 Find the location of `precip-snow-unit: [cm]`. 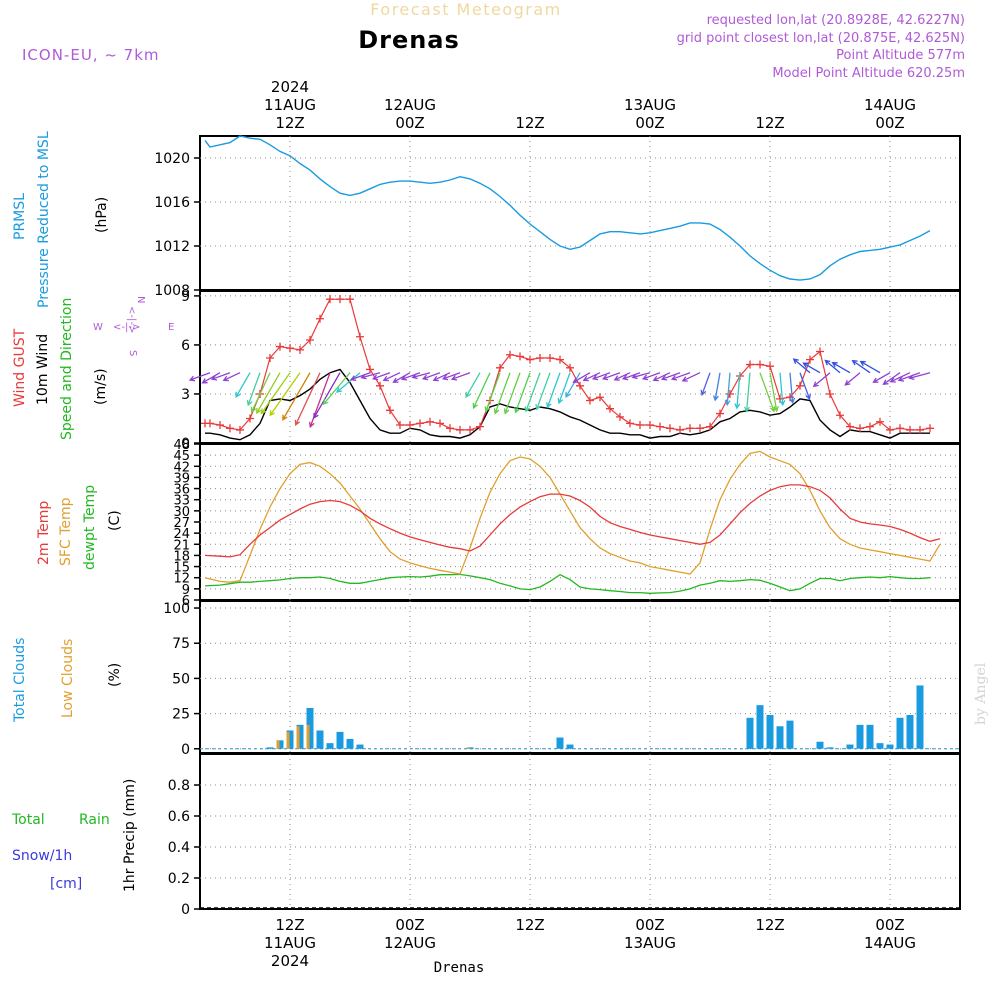

precip-snow-unit: [cm] is located at coordinates (66, 884).